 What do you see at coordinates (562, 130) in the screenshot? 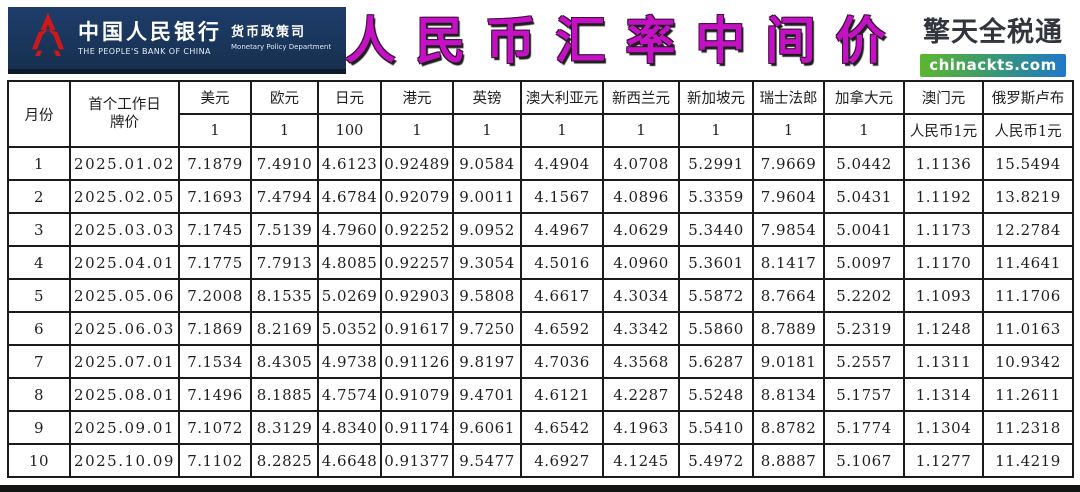
I see `unit-aud: 1` at bounding box center [562, 130].